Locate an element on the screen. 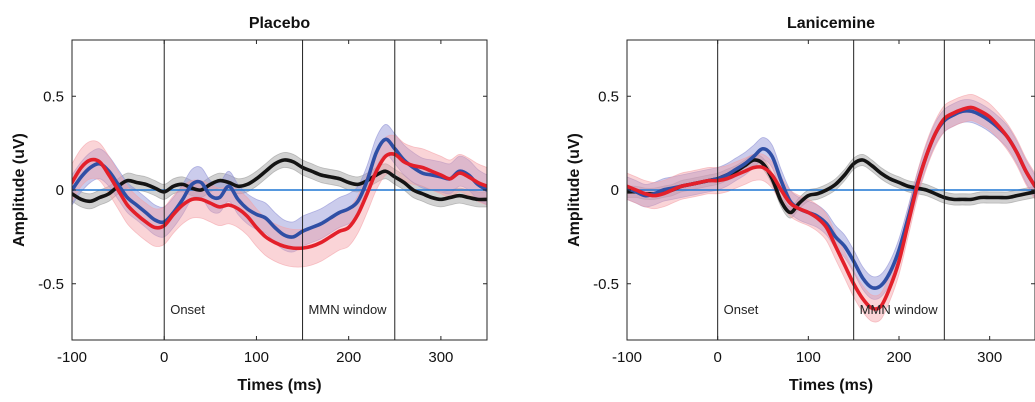 The width and height of the screenshot is (1035, 402). chart-title: Placebo is located at coordinates (280, 23).